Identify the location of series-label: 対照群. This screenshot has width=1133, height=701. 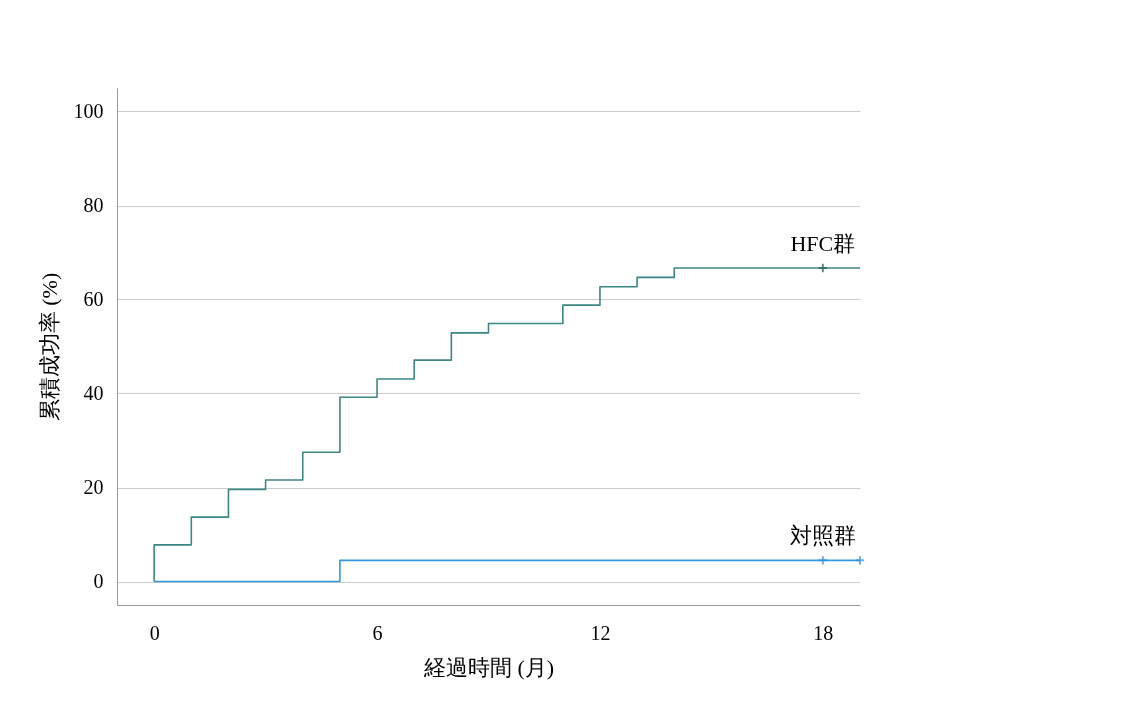
(822, 536).